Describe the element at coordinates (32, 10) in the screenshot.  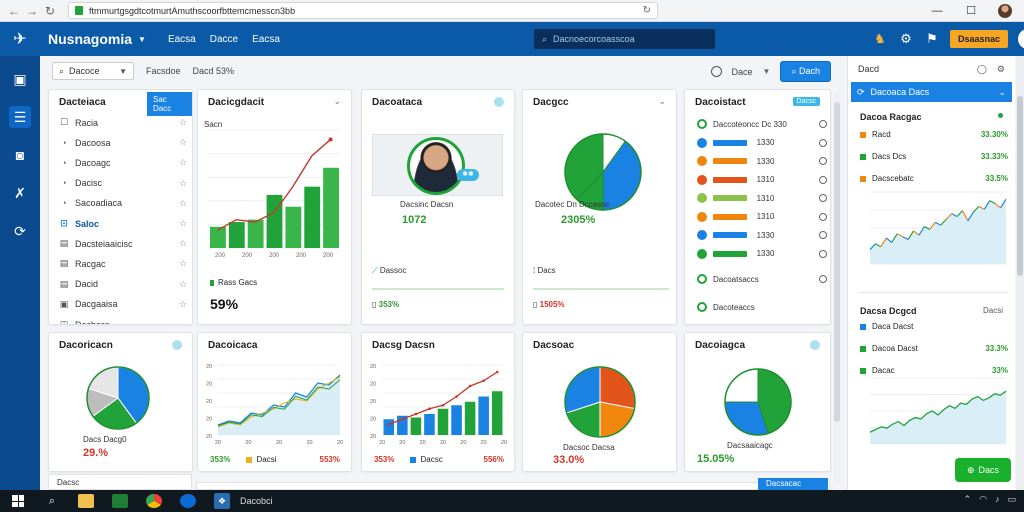
I see `forward-icon: →` at that location.